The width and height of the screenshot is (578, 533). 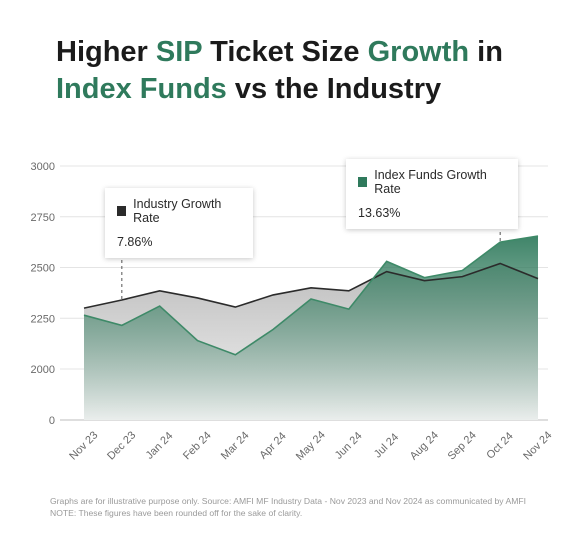 I want to click on title-line-2: Index Funds vs the Industry, so click(x=306, y=89).